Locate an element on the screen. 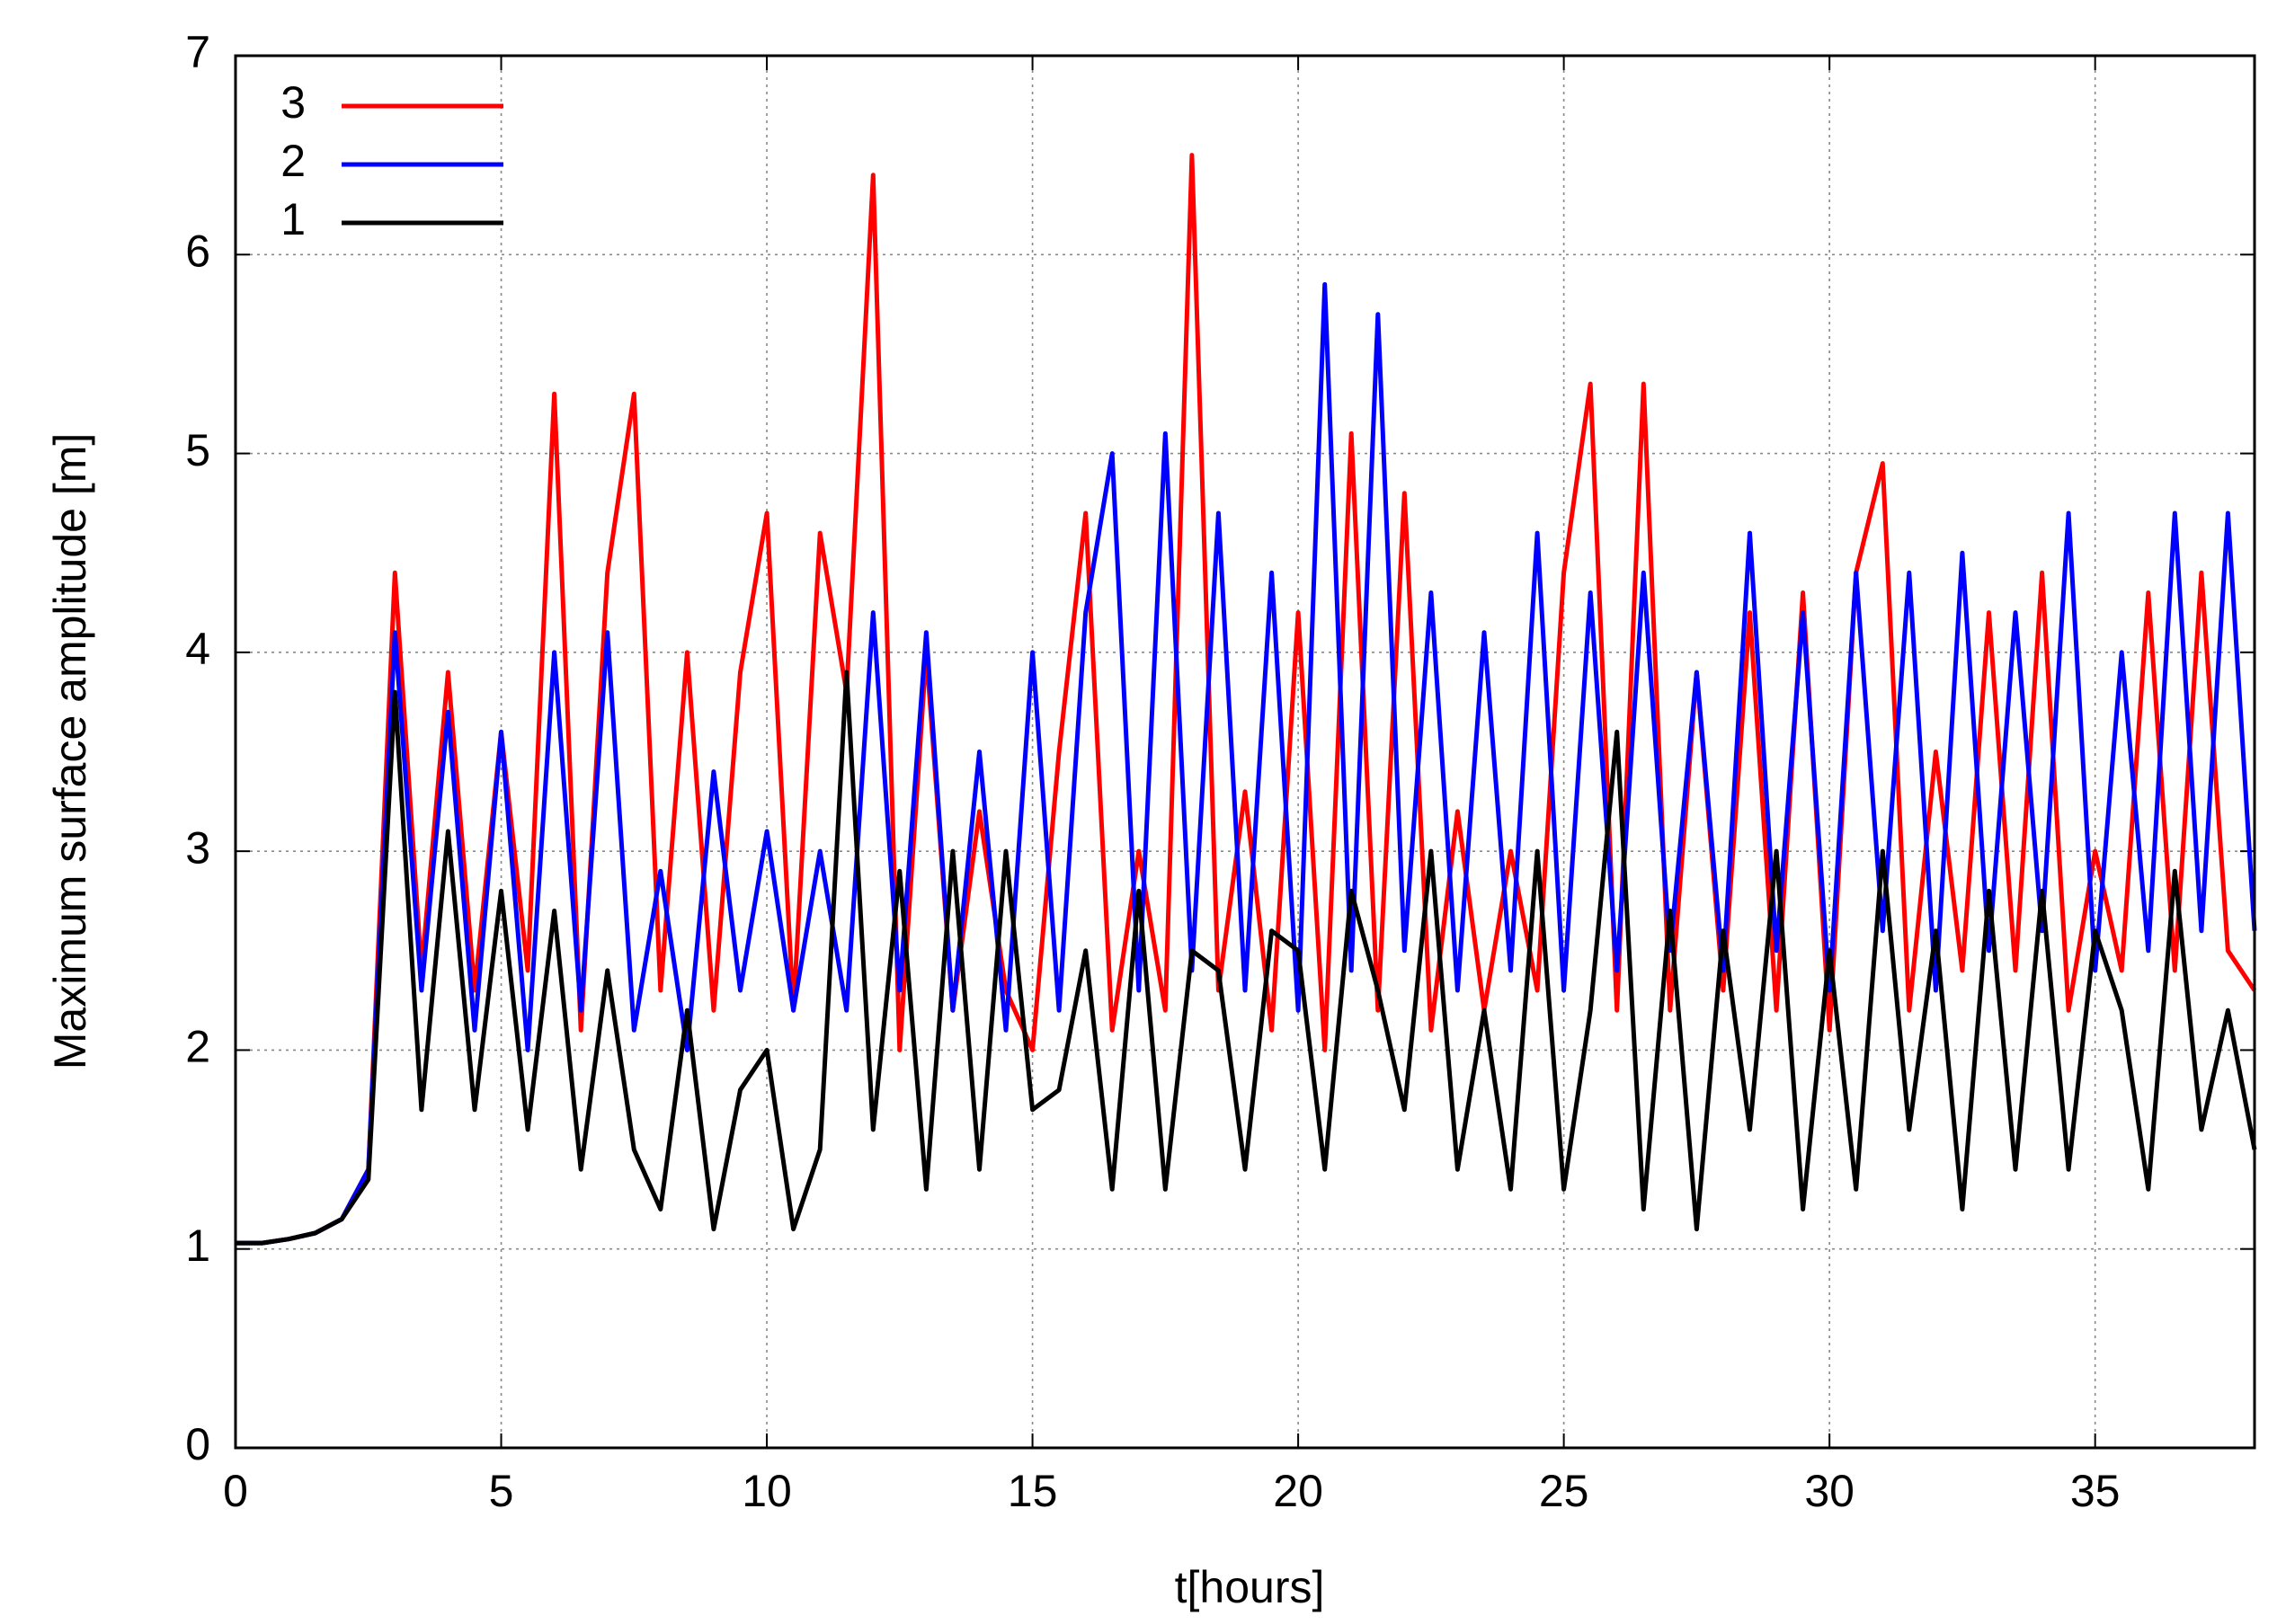  x-tick-label: 30 is located at coordinates (1829, 1491).